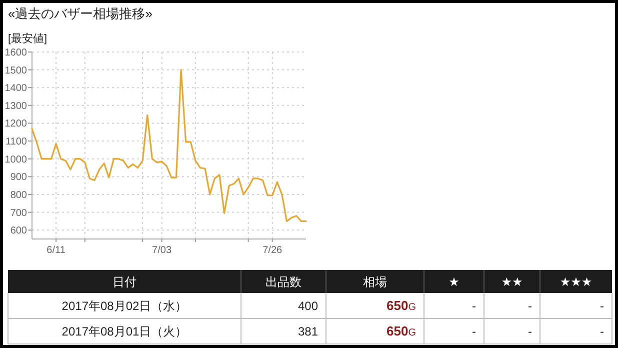  Describe the element at coordinates (19, 231) in the screenshot. I see `y-tick-label: 600` at that location.